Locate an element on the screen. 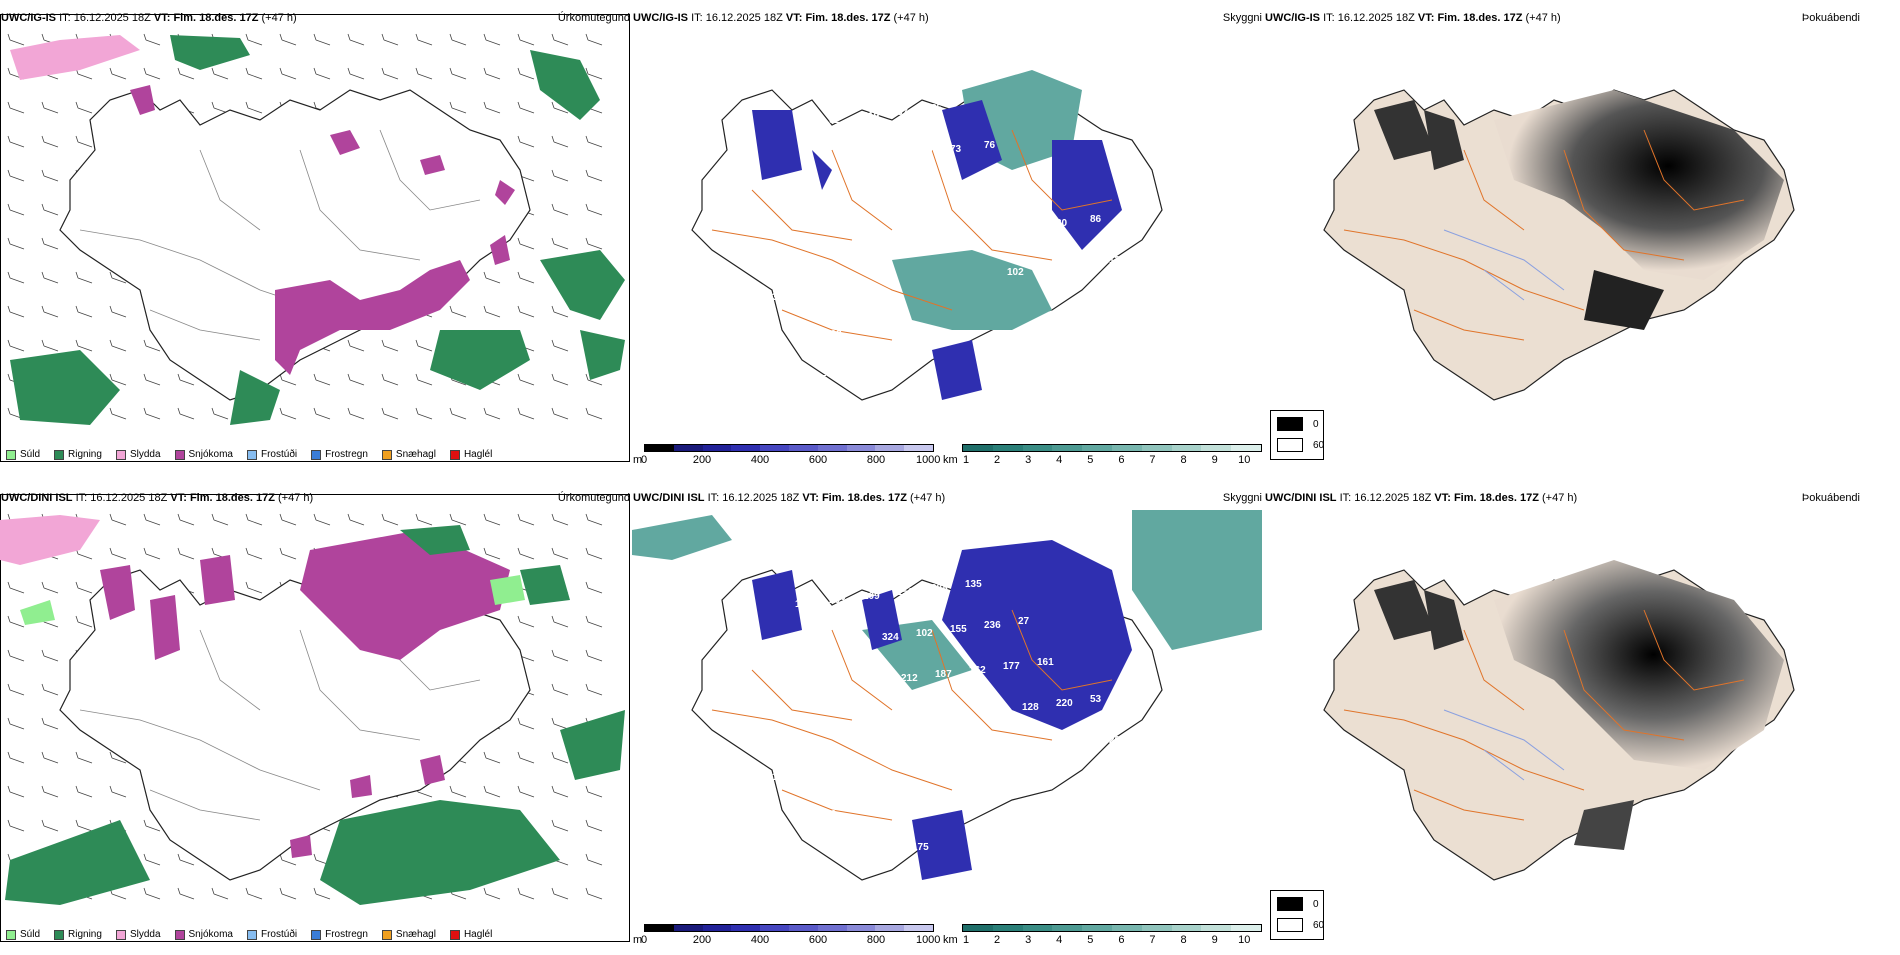 The width and height of the screenshot is (1900, 955). panel-title: Úrkomutegund is located at coordinates (593, 18).